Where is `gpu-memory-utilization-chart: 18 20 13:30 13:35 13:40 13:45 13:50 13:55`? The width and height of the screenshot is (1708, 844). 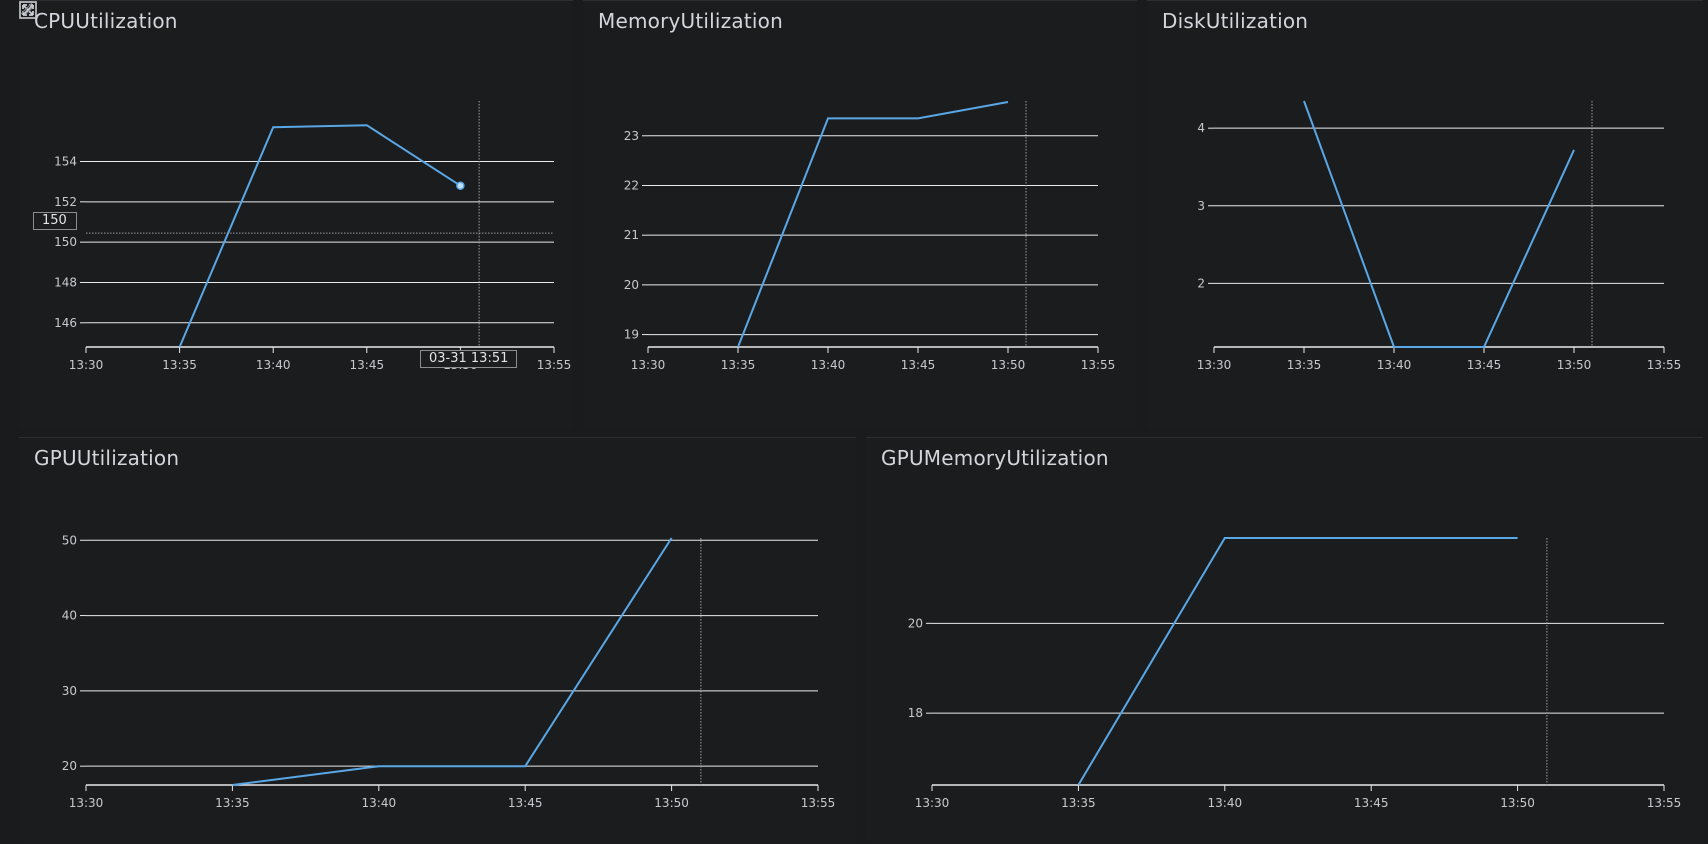 gpu-memory-utilization-chart: 18 20 13:30 13:35 13:40 13:45 13:50 13:55 is located at coordinates (1295, 673).